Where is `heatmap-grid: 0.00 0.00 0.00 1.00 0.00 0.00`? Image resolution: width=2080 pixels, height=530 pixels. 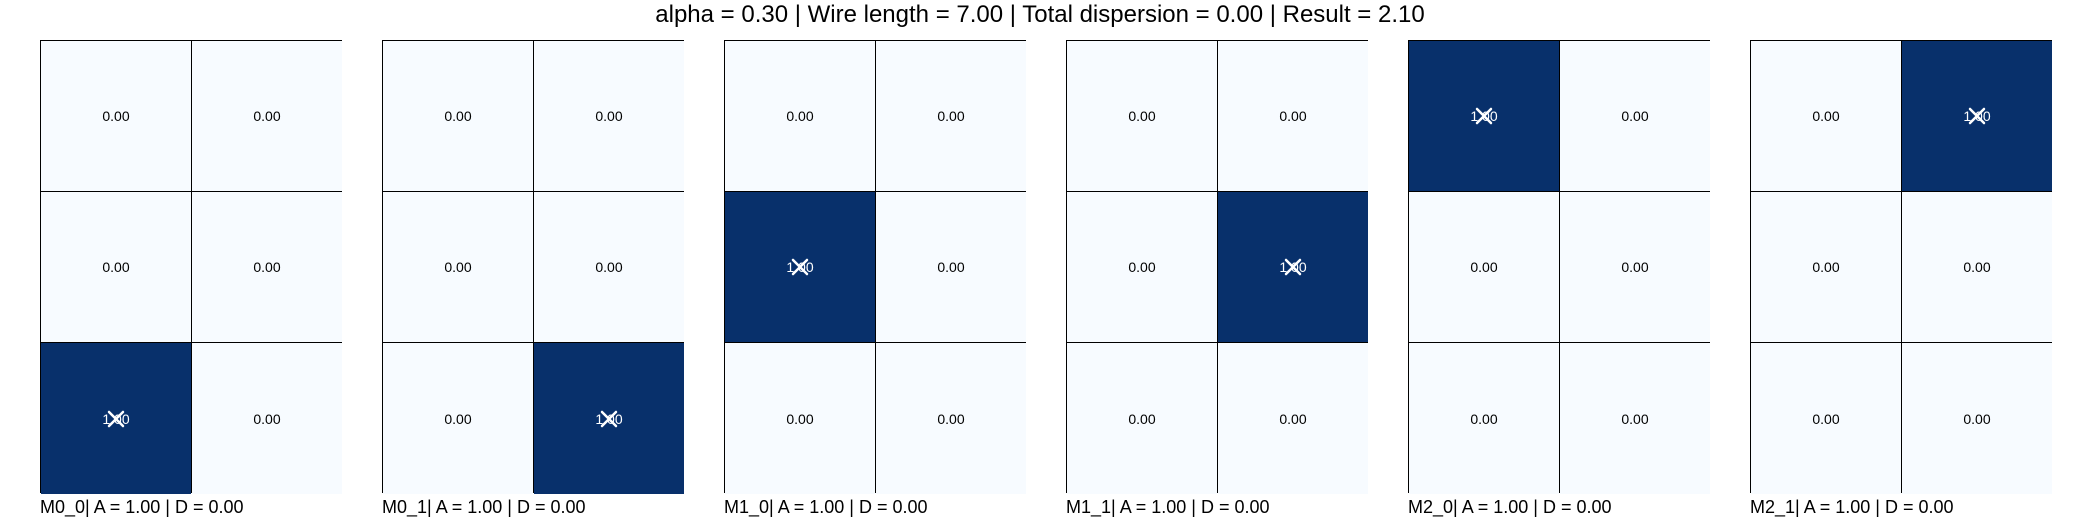 heatmap-grid: 0.00 0.00 0.00 1.00 0.00 0.00 is located at coordinates (1217, 267).